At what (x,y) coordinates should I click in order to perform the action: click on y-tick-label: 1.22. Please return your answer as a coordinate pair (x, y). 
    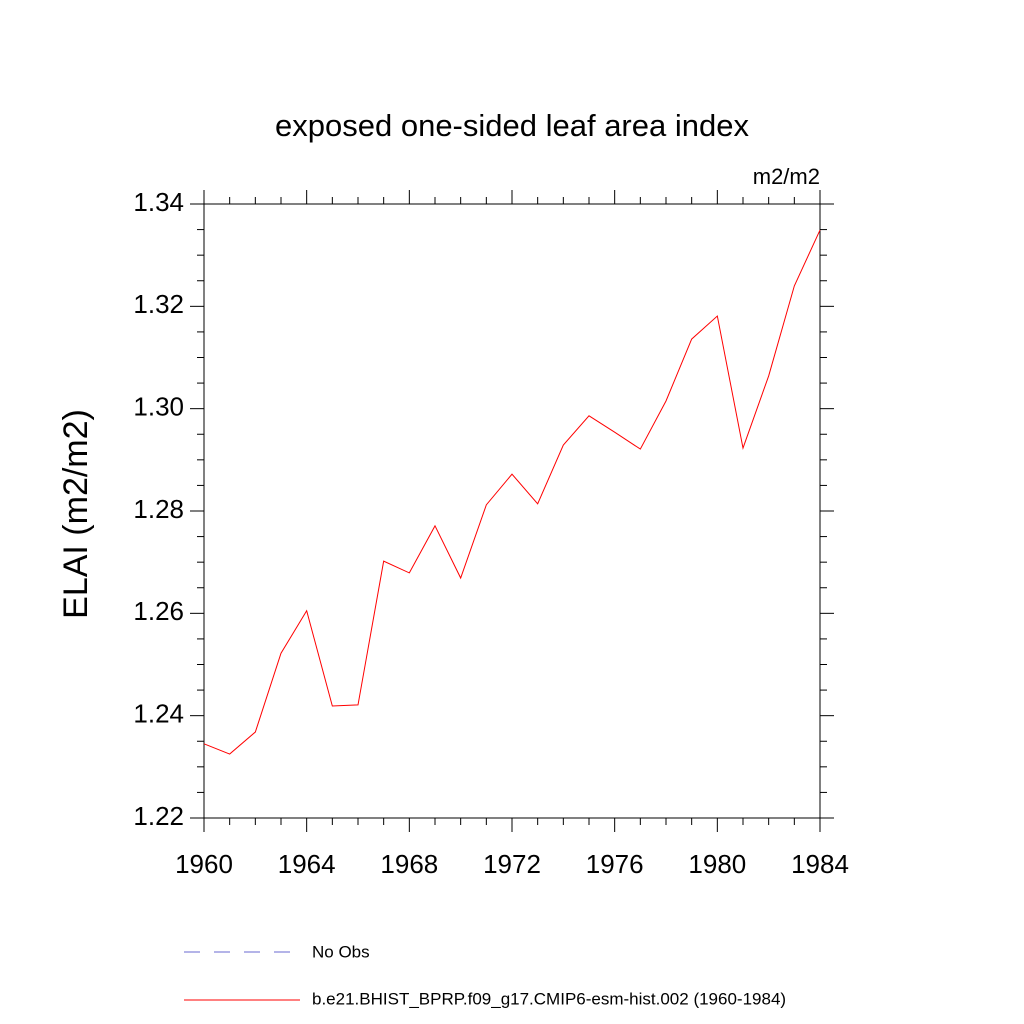
    Looking at the image, I should click on (158, 816).